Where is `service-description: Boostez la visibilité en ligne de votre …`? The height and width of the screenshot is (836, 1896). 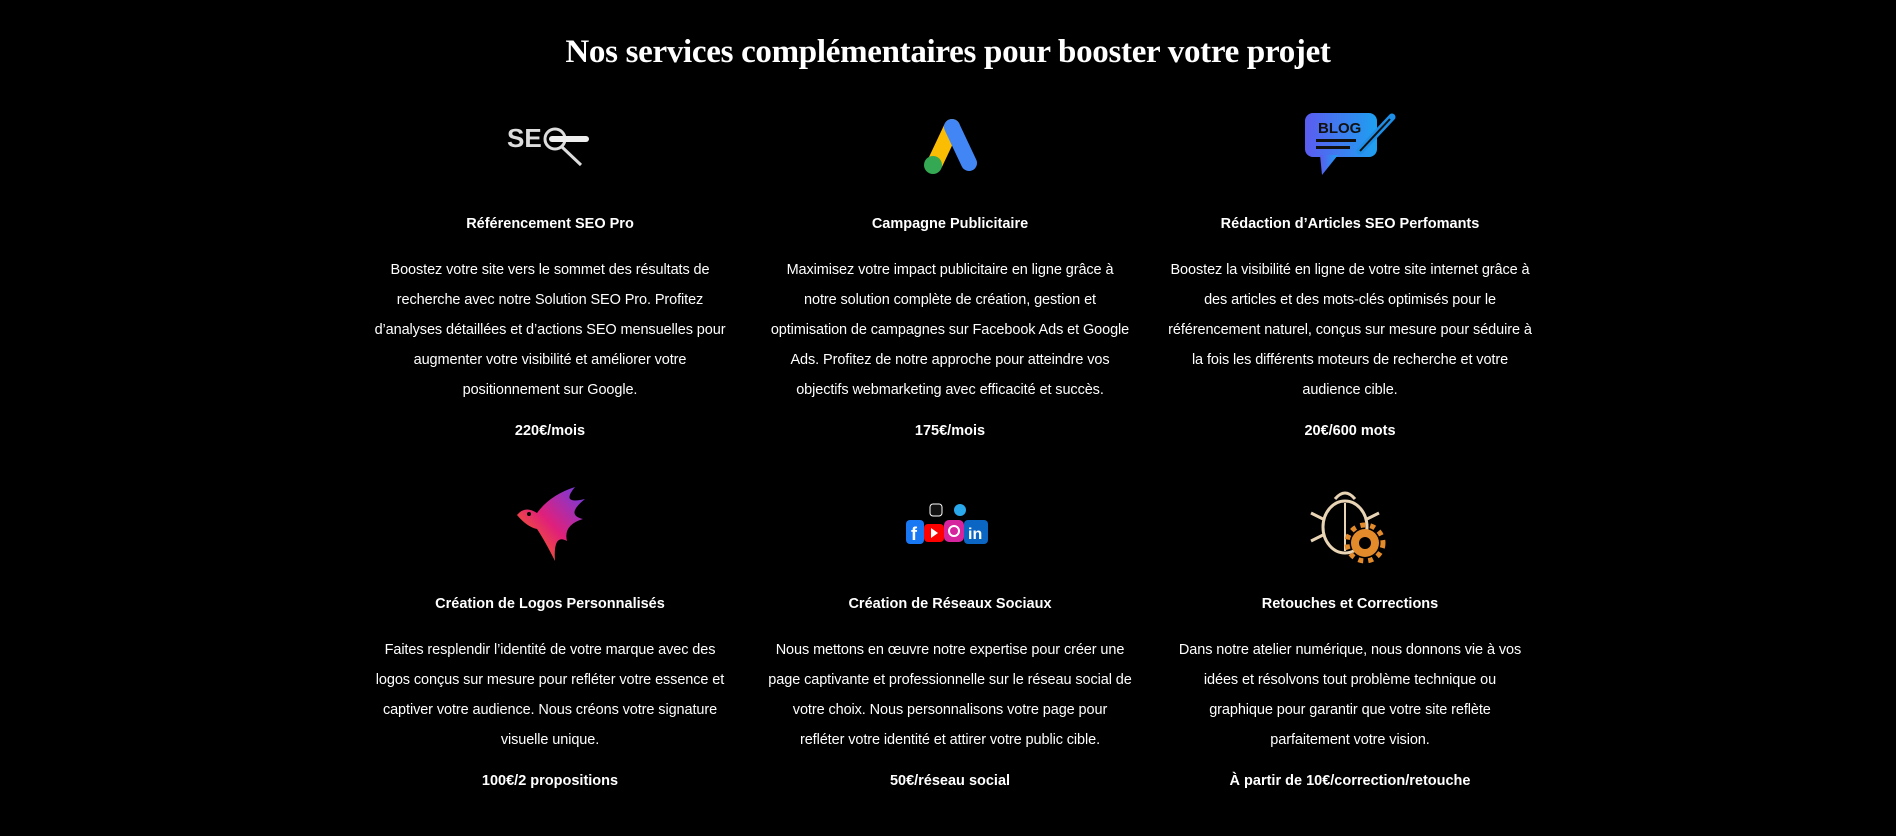
service-description: Boostez la visibilité en ligne de votre … is located at coordinates (1350, 330).